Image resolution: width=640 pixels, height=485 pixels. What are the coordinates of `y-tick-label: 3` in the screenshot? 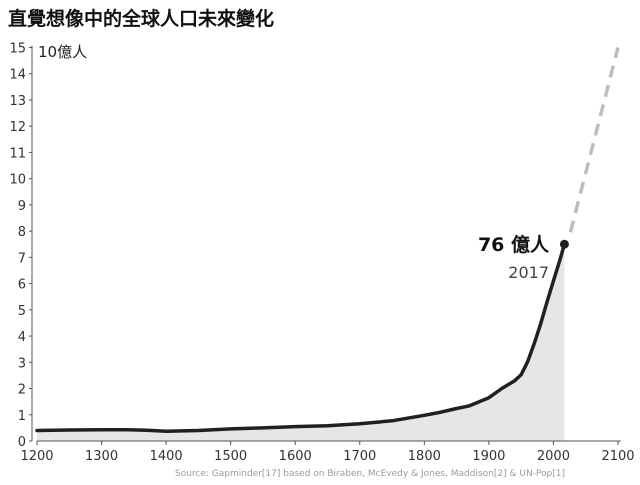 It's located at (22, 363).